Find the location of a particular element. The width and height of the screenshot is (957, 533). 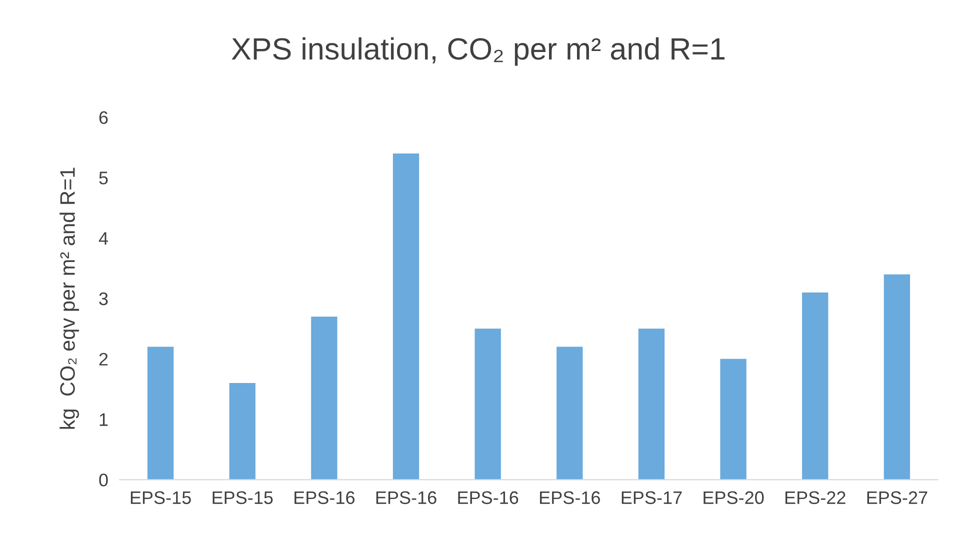

chart-title: XPS insulation, CO₂ per m² and R=1 is located at coordinates (478, 51).